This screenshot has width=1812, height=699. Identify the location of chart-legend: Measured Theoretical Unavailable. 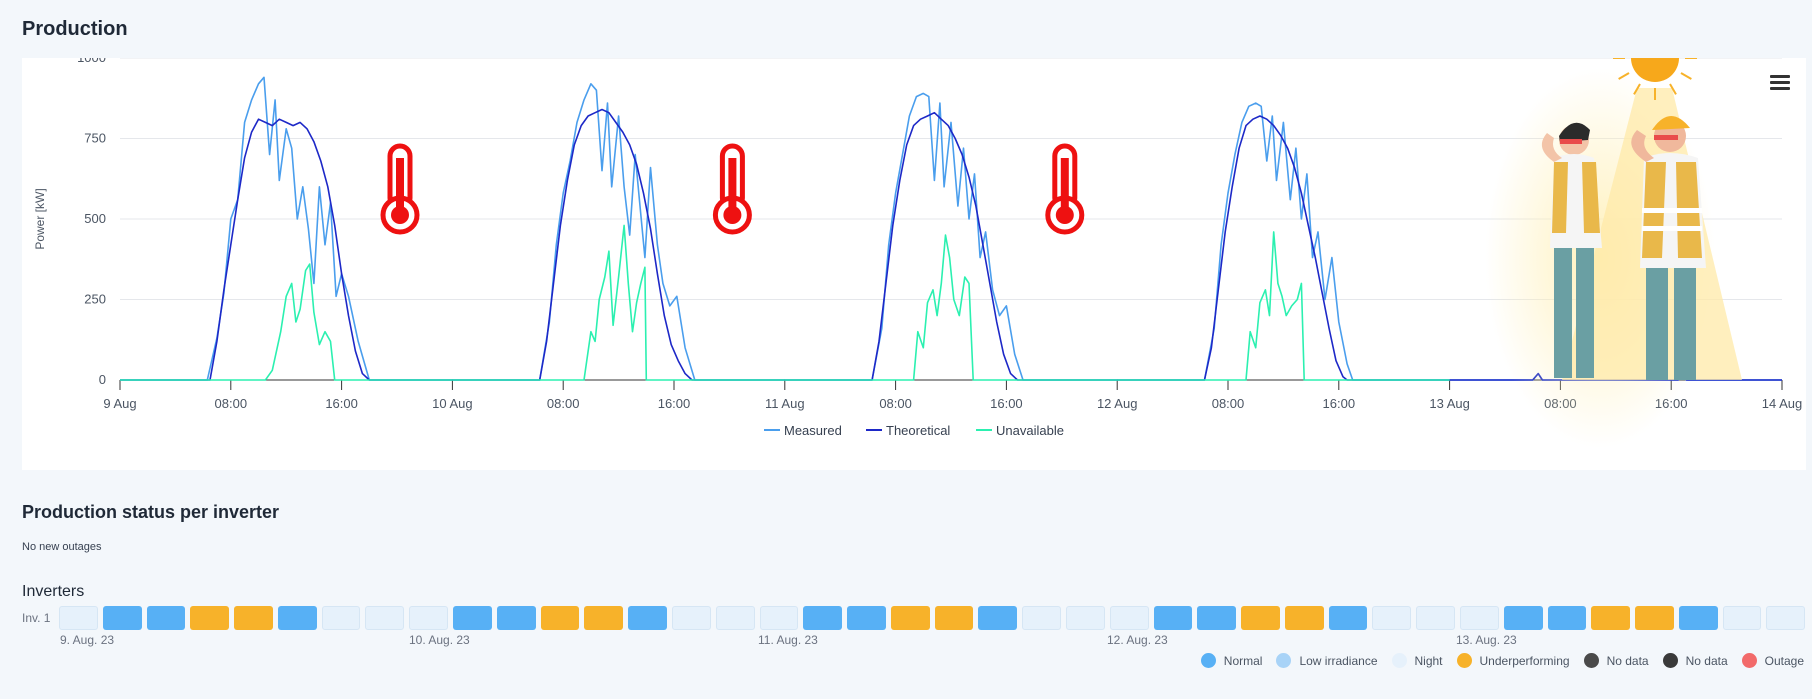
(914, 430).